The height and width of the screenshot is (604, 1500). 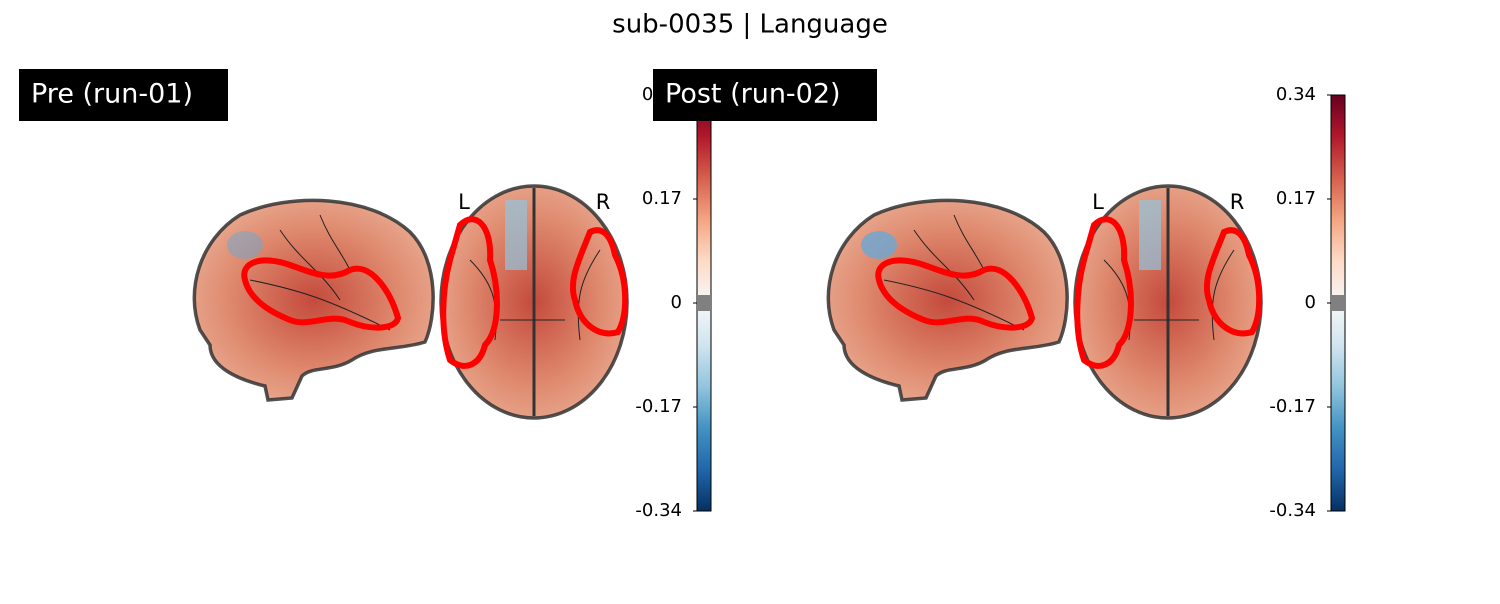 What do you see at coordinates (112, 94) in the screenshot?
I see `panel-label: Pre (run-01)` at bounding box center [112, 94].